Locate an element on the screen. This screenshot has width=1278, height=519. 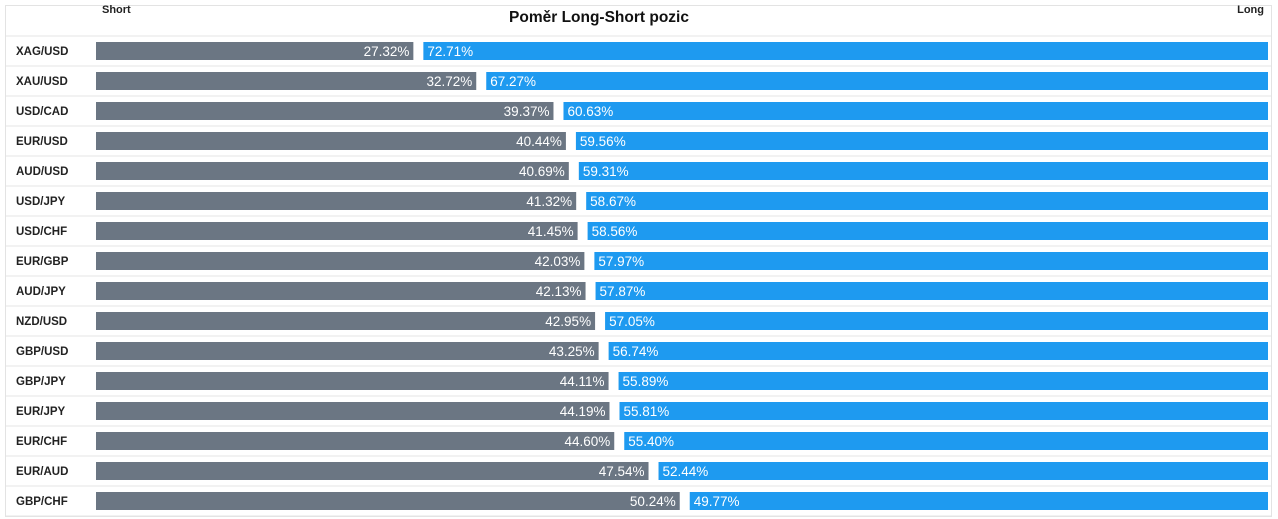
pair-label: AUD/JPY is located at coordinates (41, 292).